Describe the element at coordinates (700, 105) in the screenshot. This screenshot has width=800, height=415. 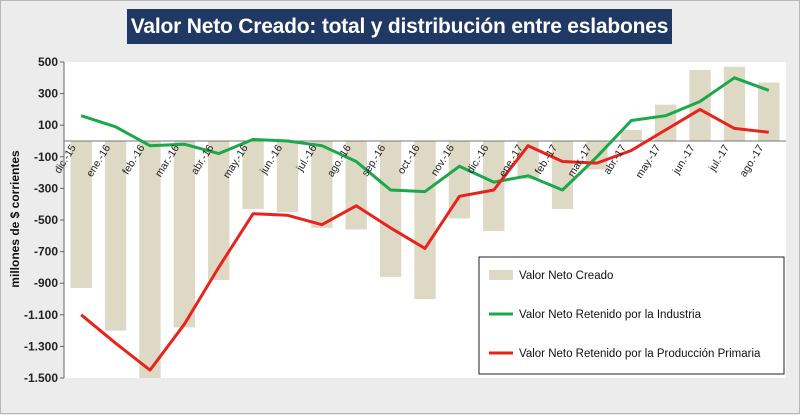
I see `bar-jun.-17` at that location.